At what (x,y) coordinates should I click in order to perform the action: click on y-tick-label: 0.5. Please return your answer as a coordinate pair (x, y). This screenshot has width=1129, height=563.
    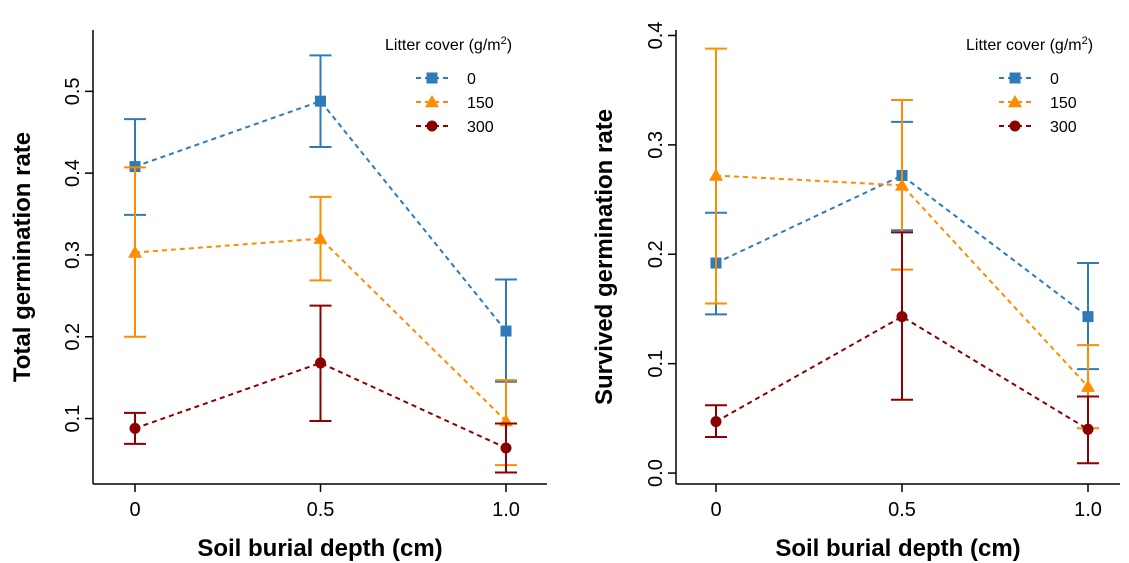
    Looking at the image, I should click on (73, 91).